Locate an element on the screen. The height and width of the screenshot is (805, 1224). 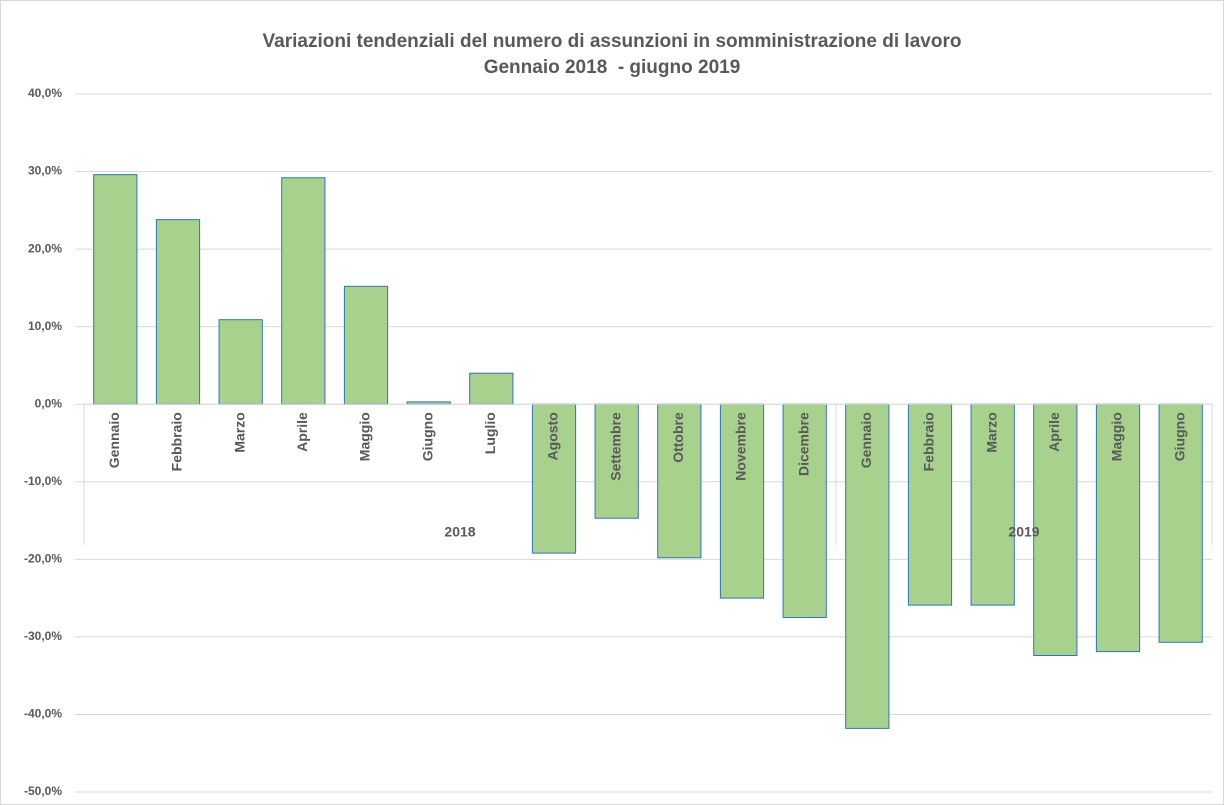
y-tick-label: -40,0% is located at coordinates (43, 714).